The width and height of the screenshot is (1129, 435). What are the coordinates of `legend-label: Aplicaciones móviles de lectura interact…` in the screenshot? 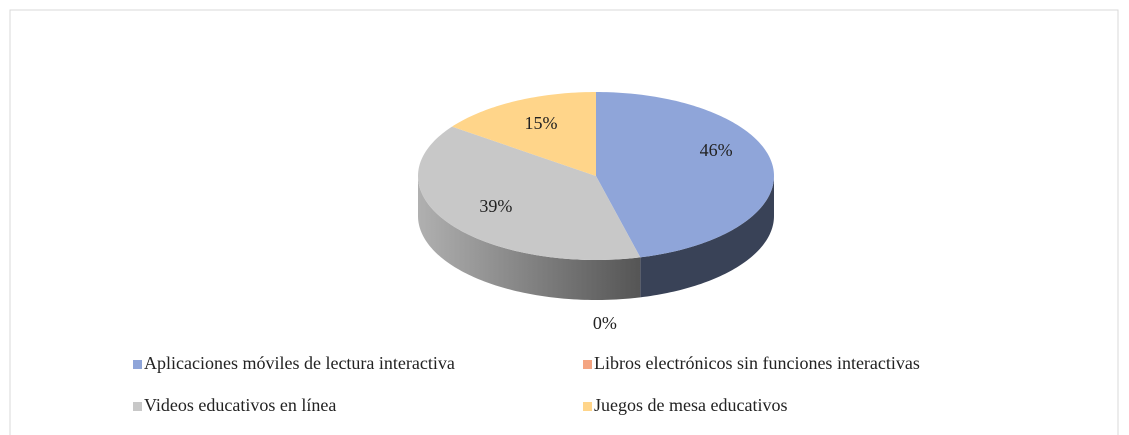 It's located at (299, 363).